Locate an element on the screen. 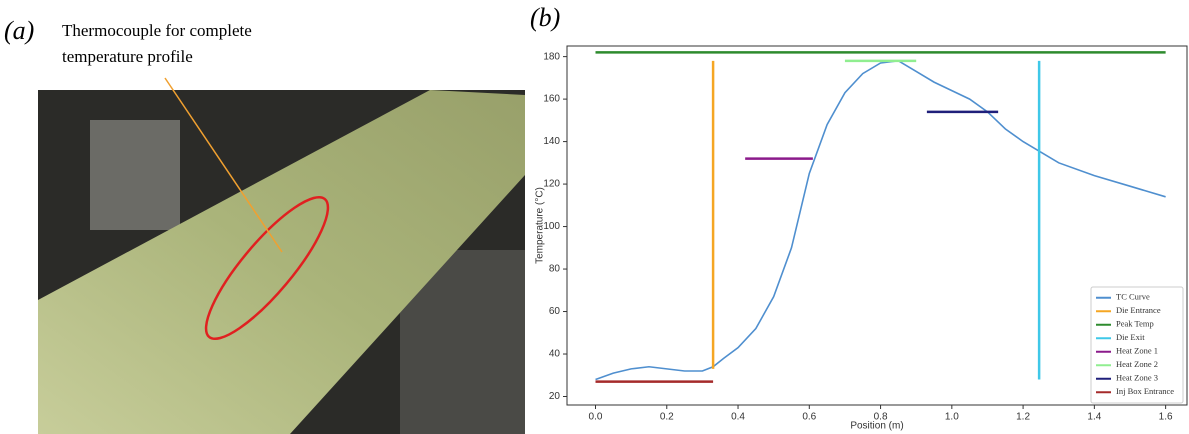  y-tick-label: 180 is located at coordinates (551, 56).